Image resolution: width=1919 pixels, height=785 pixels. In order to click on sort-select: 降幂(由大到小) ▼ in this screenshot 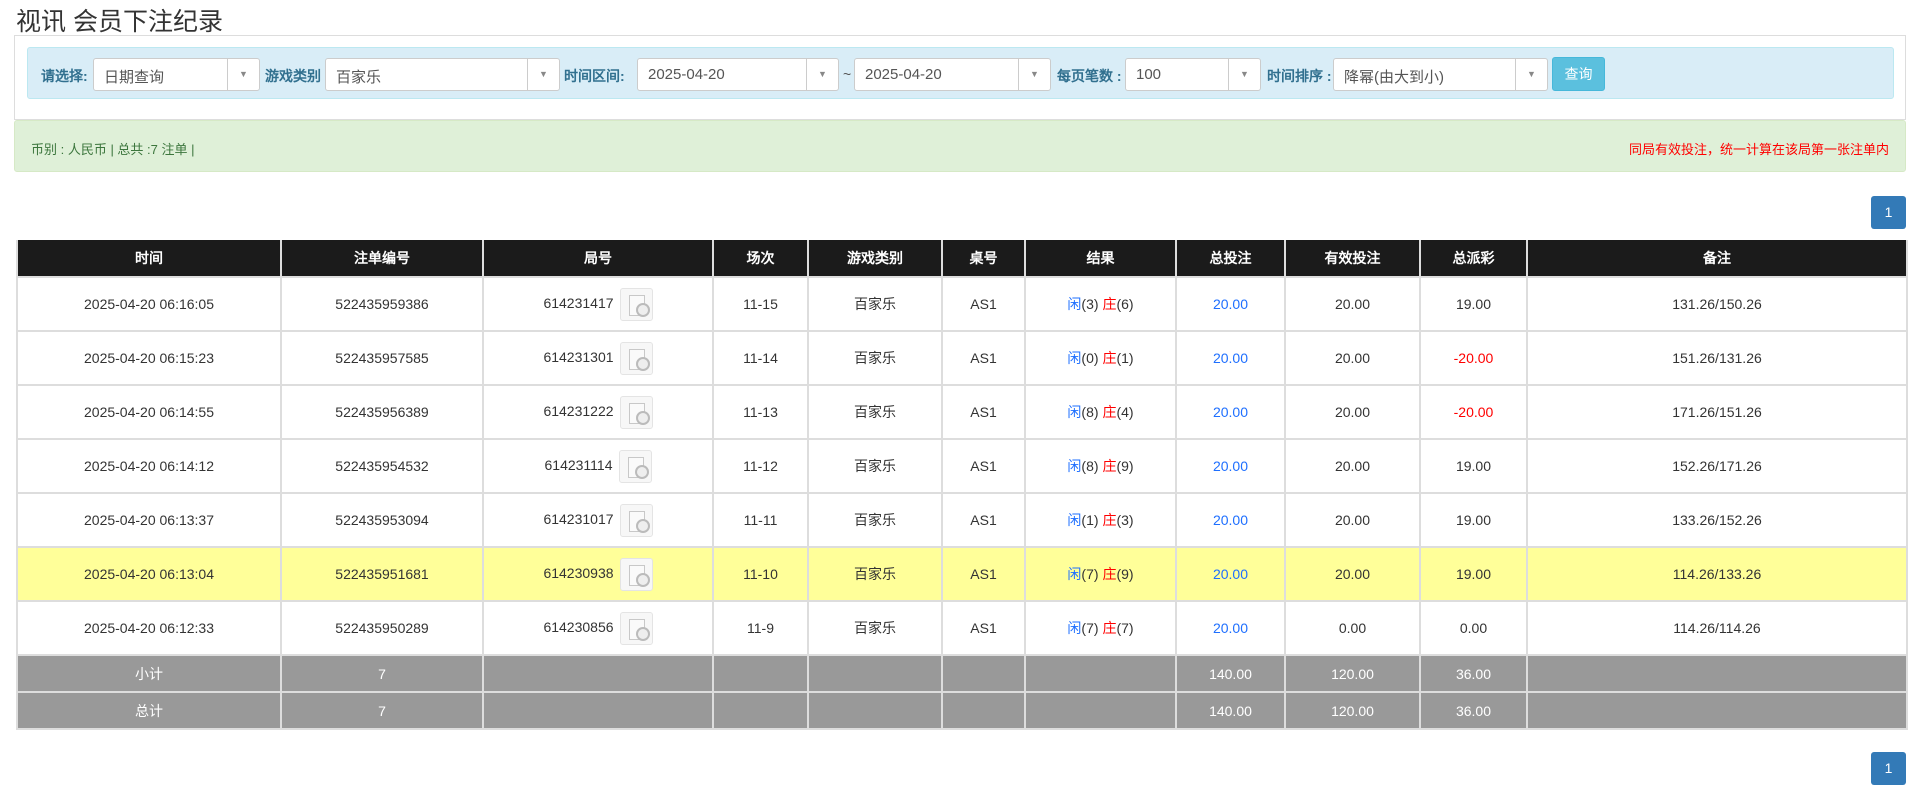, I will do `click(1440, 74)`.